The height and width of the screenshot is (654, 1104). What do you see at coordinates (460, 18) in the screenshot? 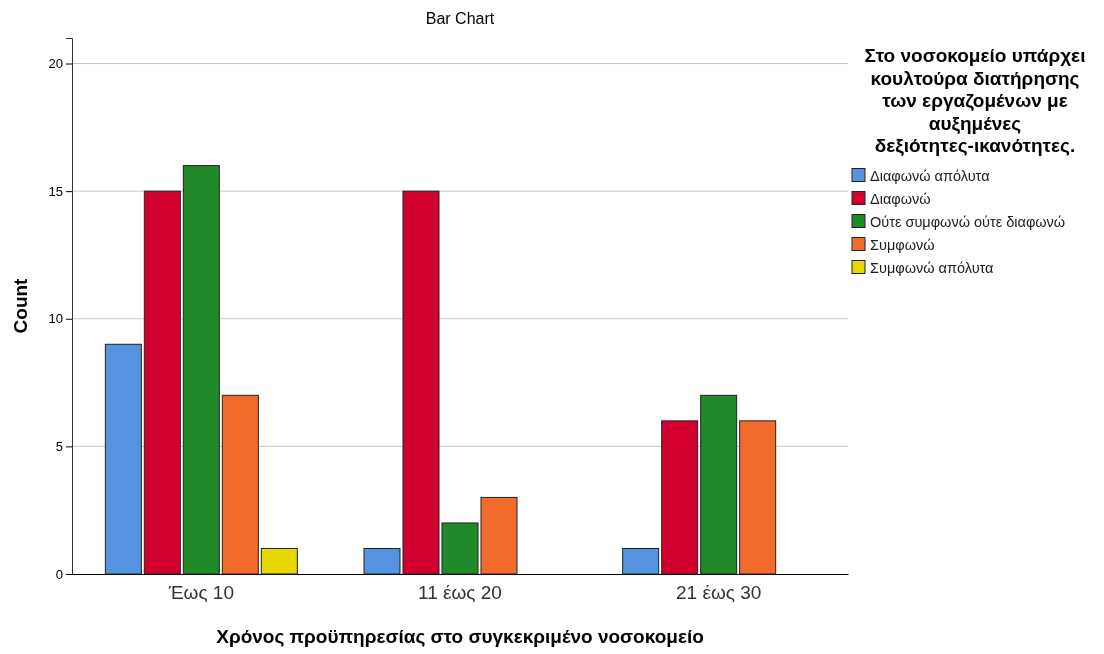
I see `chart-title: Bar Chart` at bounding box center [460, 18].